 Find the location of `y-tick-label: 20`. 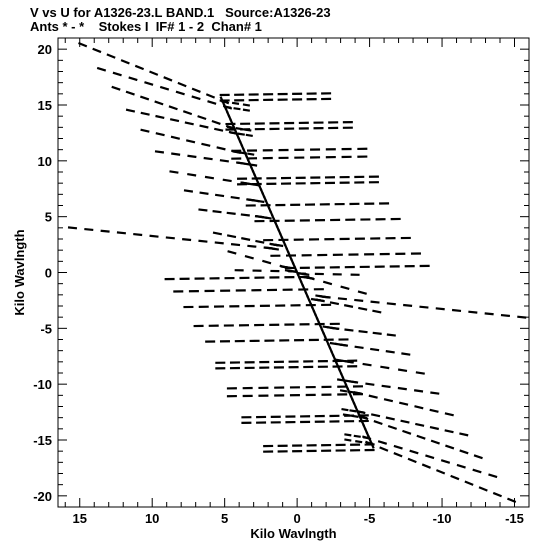

y-tick-label: 20 is located at coordinates (45, 49).